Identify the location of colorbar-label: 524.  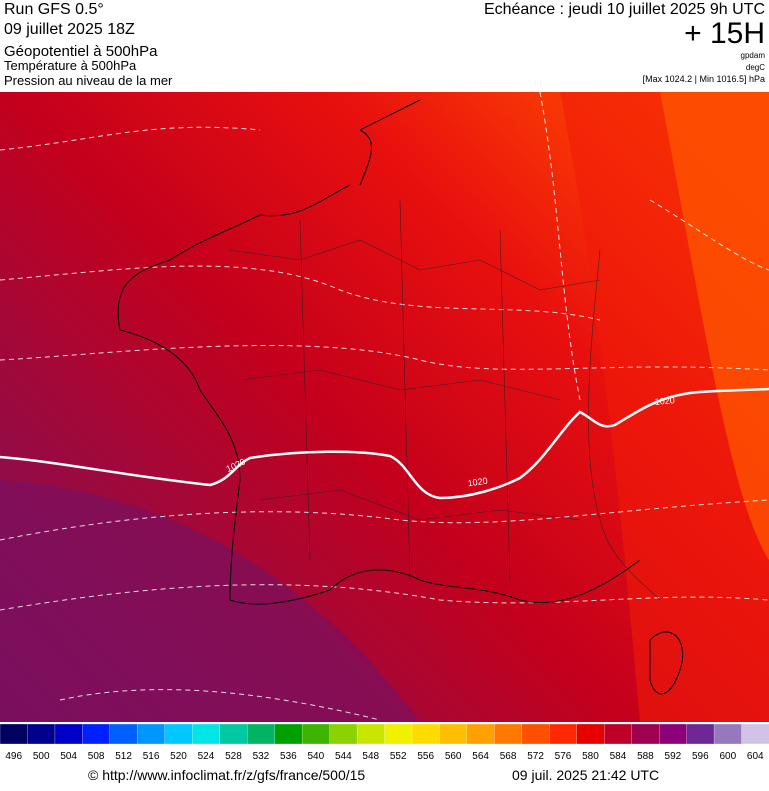
(206, 756).